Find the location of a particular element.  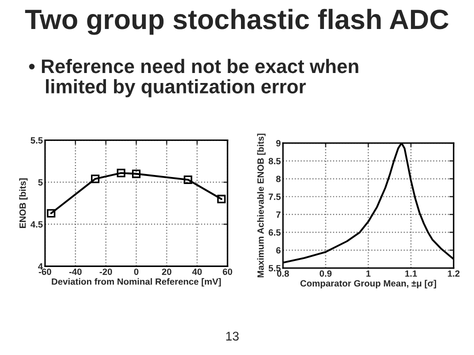

y-axis-title: Maximum Achievable ENOB [bits] is located at coordinates (261, 206).